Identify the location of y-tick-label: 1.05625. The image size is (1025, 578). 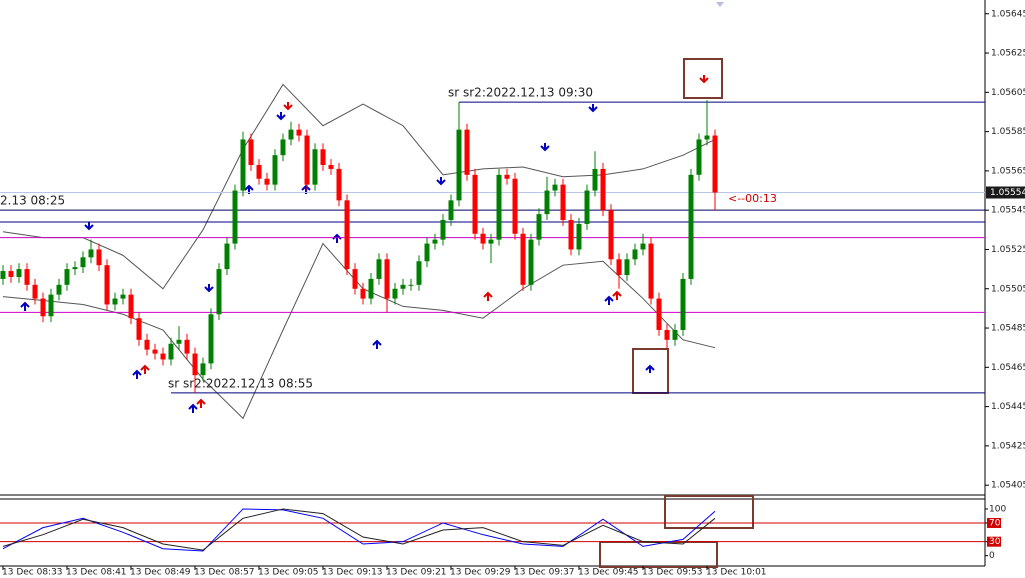
(1008, 54).